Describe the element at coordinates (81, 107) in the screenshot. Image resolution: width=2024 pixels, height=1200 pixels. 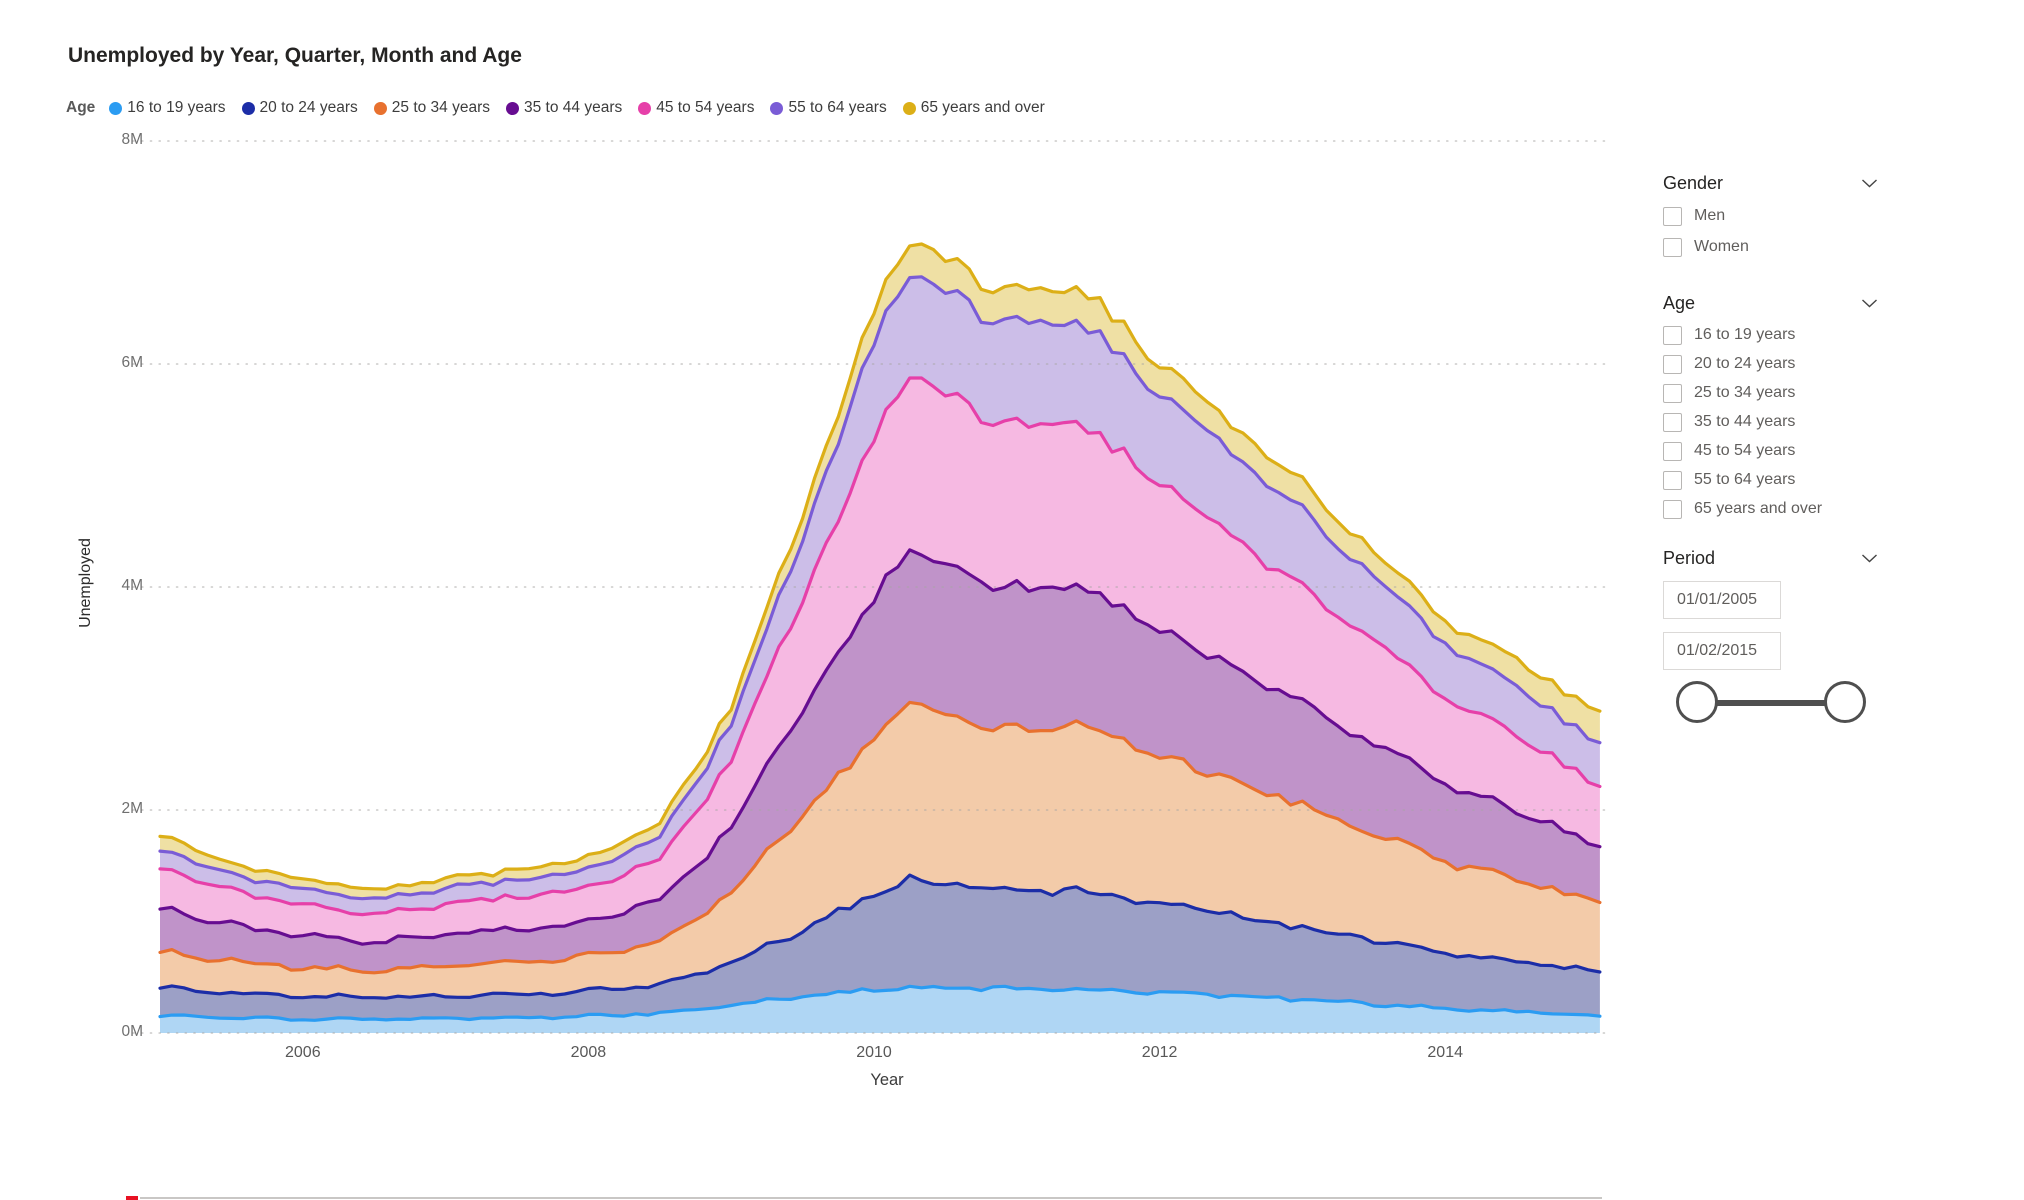
I see `legend-title: Age` at that location.